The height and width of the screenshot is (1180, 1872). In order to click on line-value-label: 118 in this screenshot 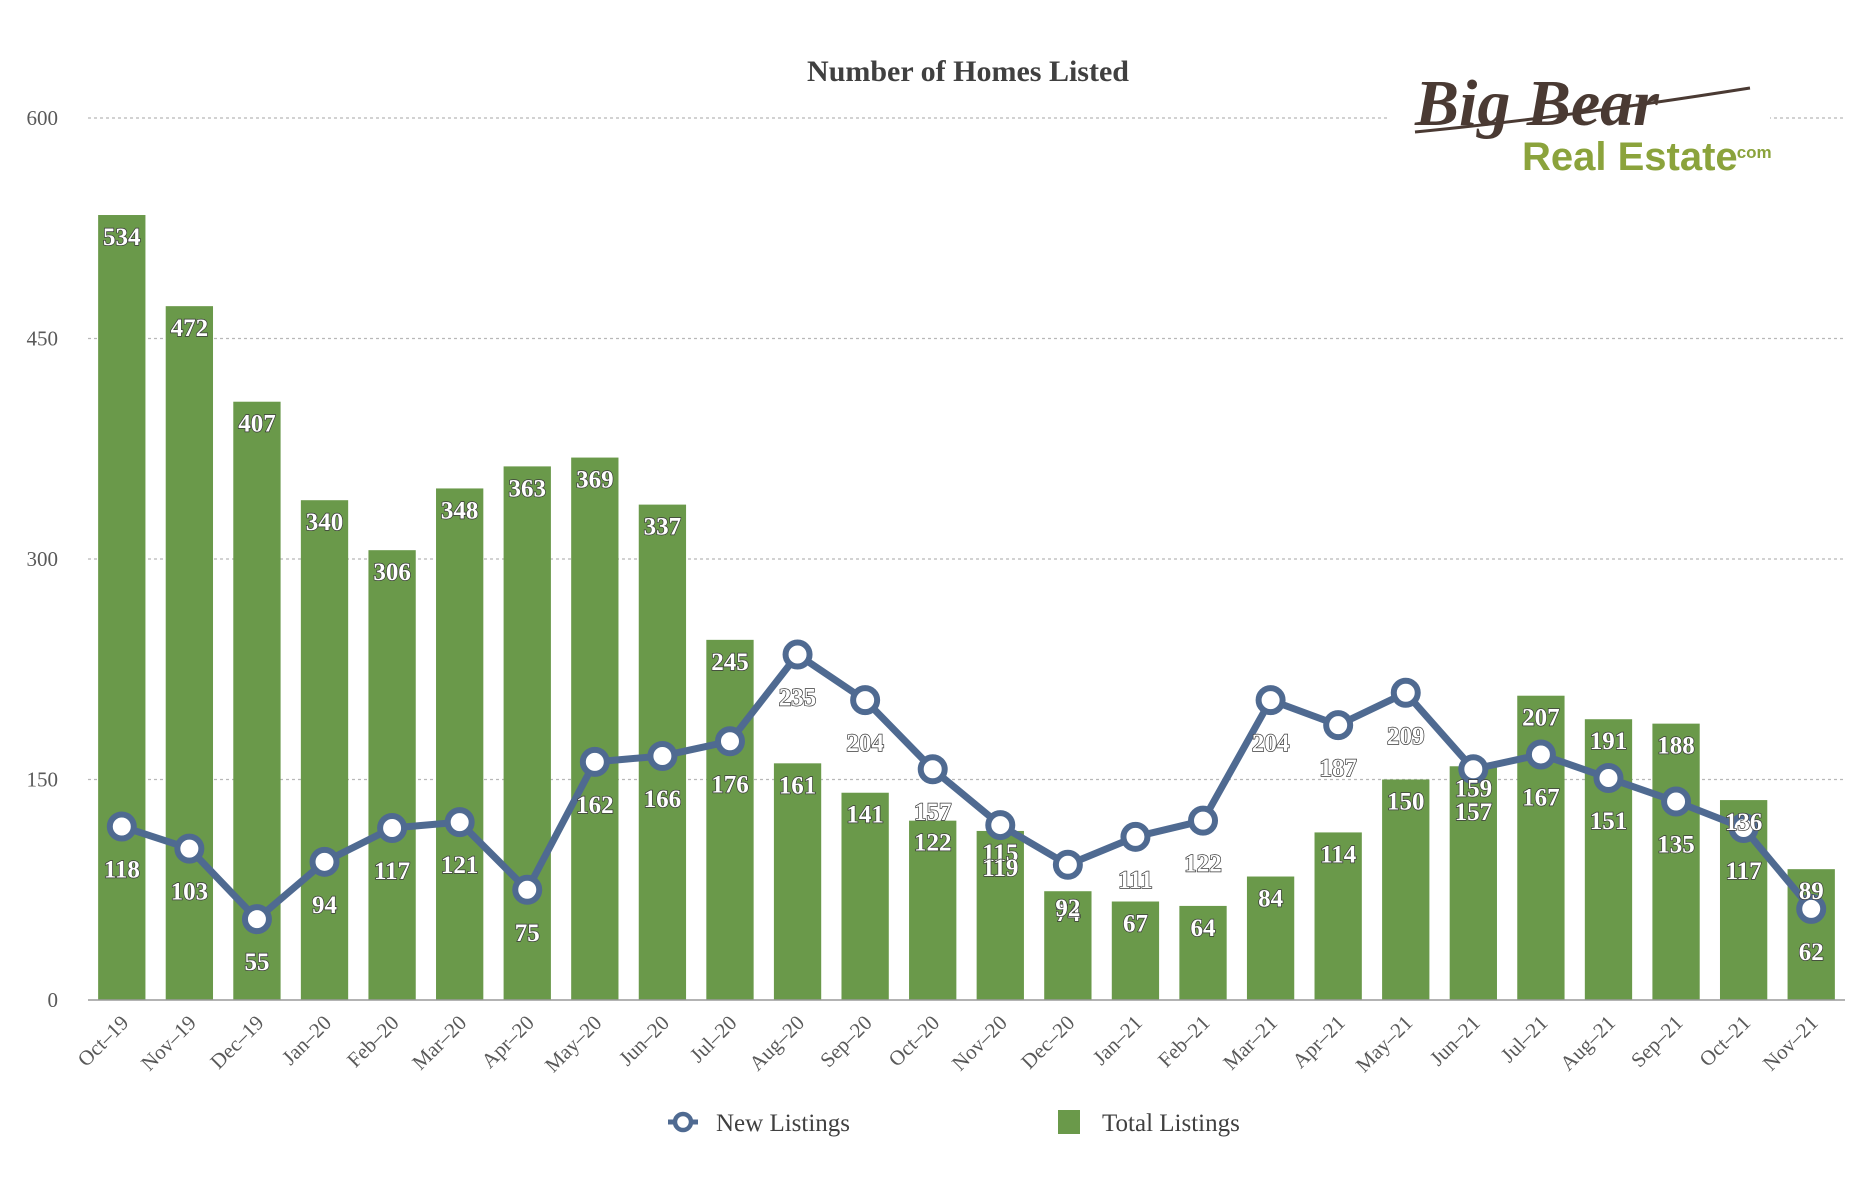, I will do `click(122, 870)`.